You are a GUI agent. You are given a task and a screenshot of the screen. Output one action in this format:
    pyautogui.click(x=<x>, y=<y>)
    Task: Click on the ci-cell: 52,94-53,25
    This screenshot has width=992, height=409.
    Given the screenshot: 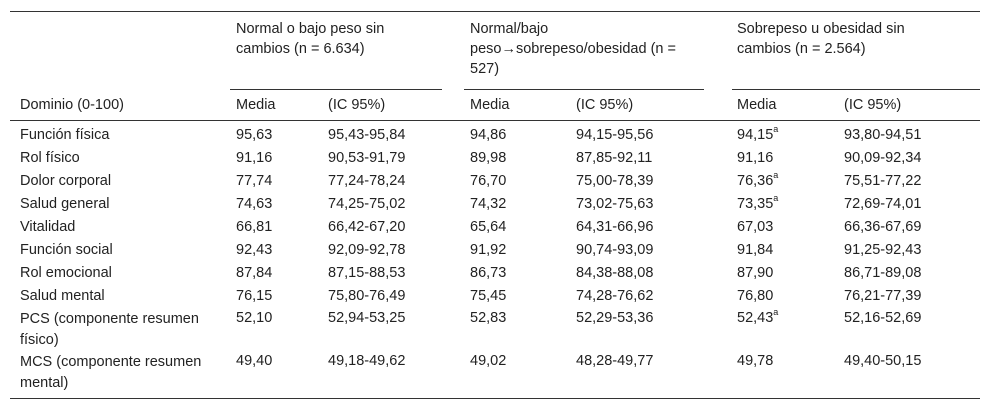 What is the action you would take?
    pyautogui.click(x=366, y=318)
    